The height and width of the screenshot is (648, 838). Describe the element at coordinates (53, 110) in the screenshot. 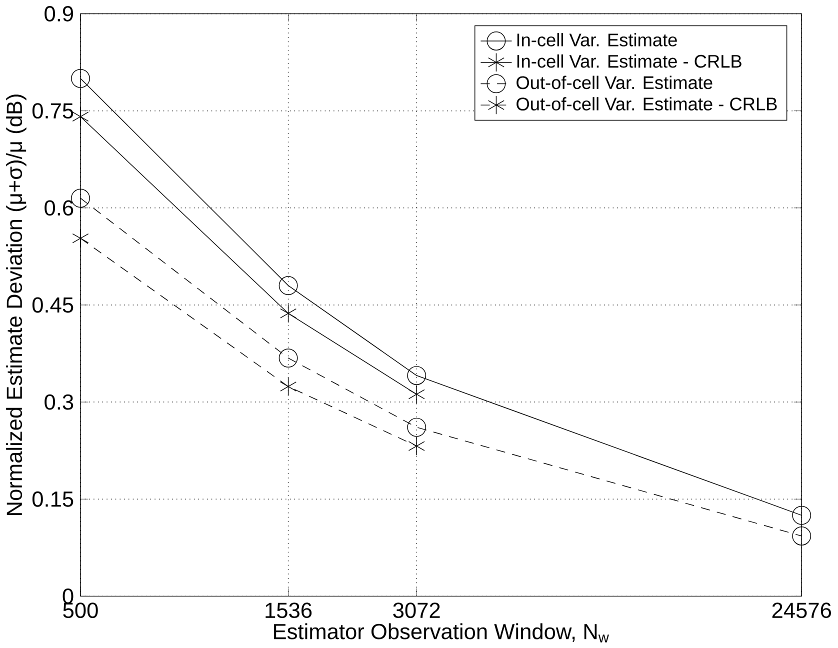

I see `y-tick-label: 0.75` at that location.